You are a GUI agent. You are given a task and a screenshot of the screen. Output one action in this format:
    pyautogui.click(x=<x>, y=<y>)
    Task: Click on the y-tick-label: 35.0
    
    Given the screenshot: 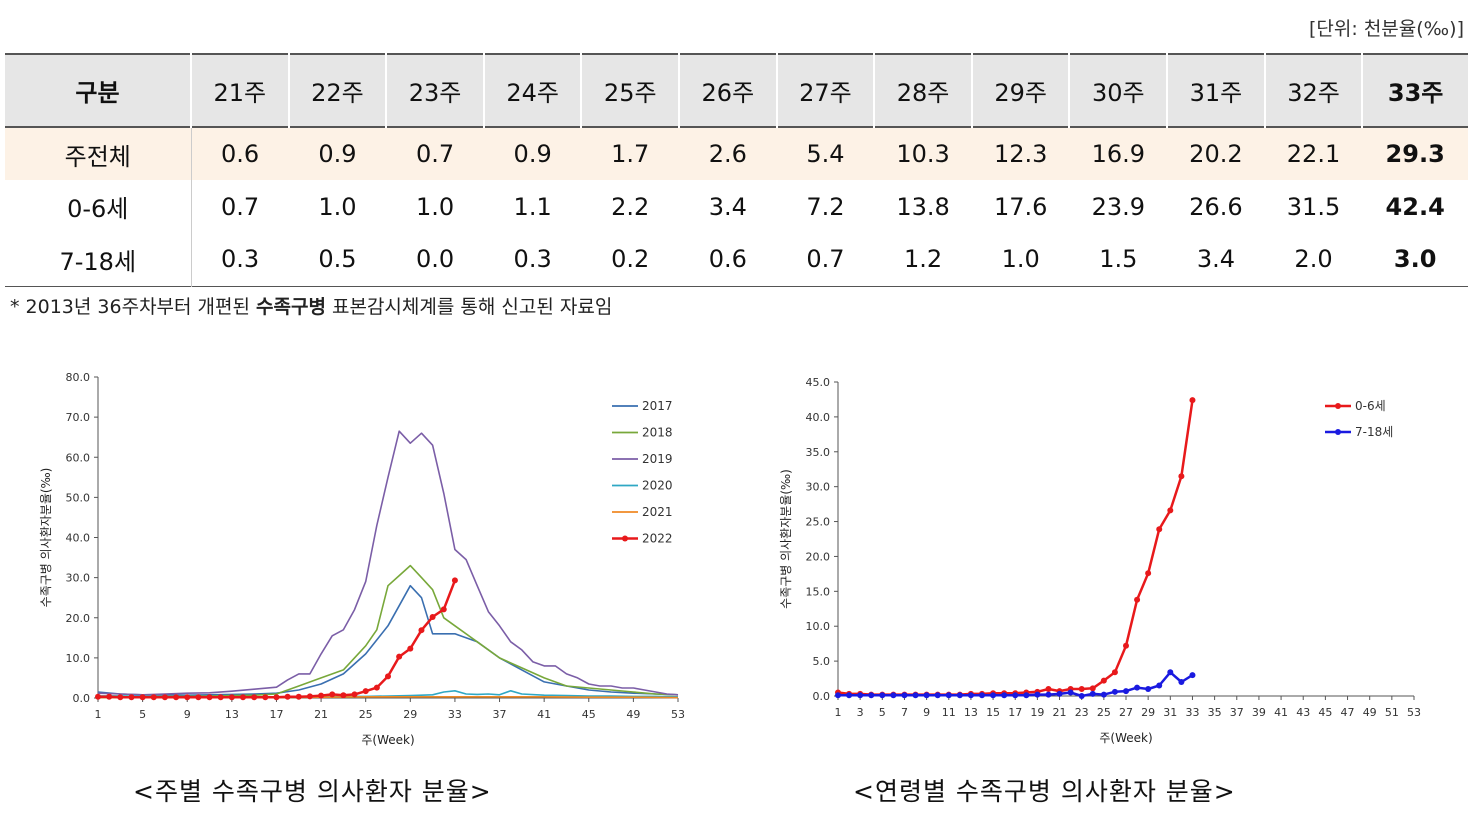 What is the action you would take?
    pyautogui.click(x=818, y=452)
    